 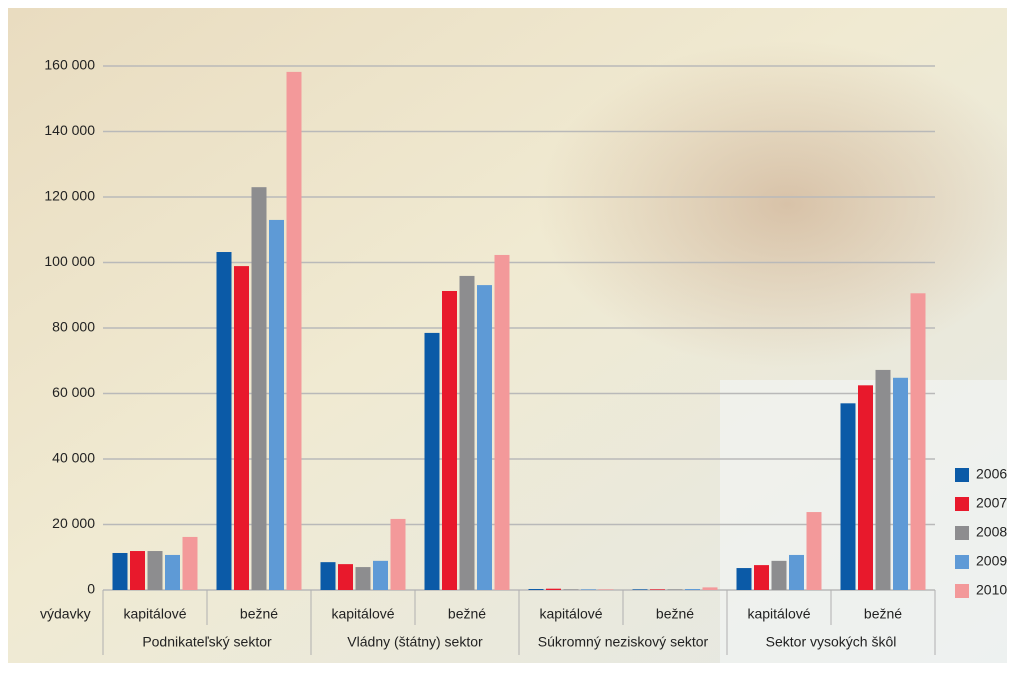 What do you see at coordinates (623, 642) in the screenshot?
I see `group-label: Súkromný neziskový sektor` at bounding box center [623, 642].